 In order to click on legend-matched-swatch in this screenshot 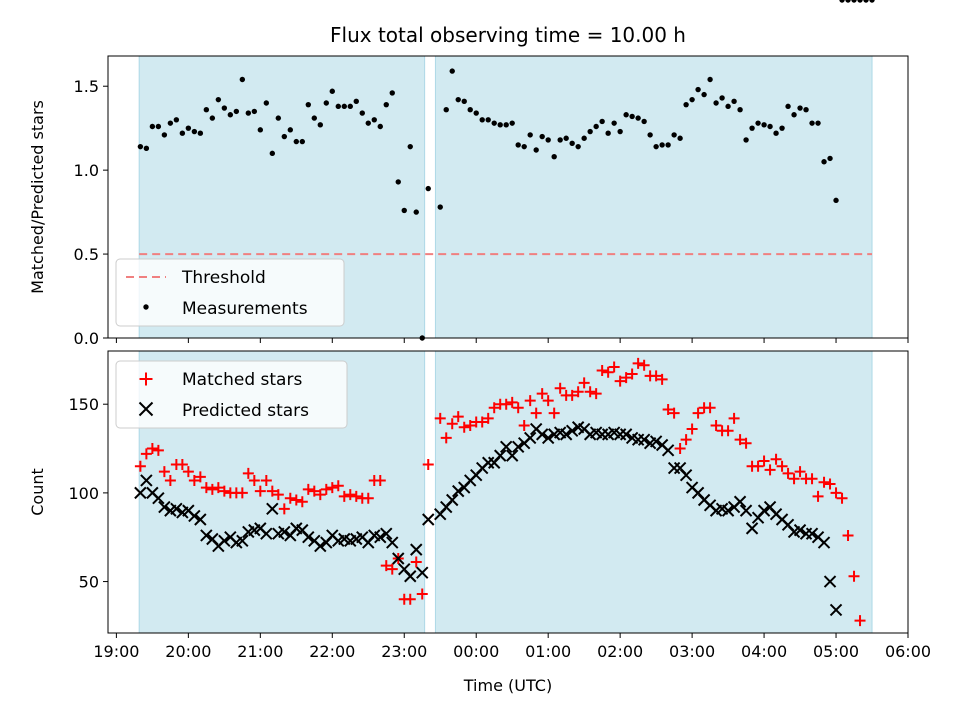, I will do `click(146, 379)`.